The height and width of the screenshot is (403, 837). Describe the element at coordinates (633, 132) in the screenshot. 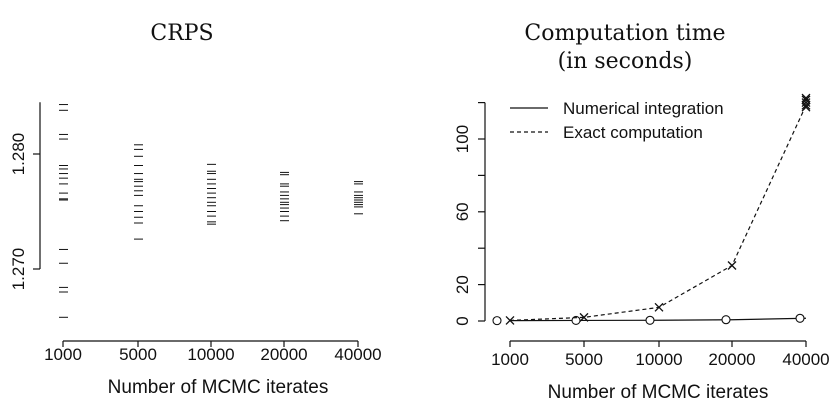

I see `legend-label-exact: Exact computation` at that location.